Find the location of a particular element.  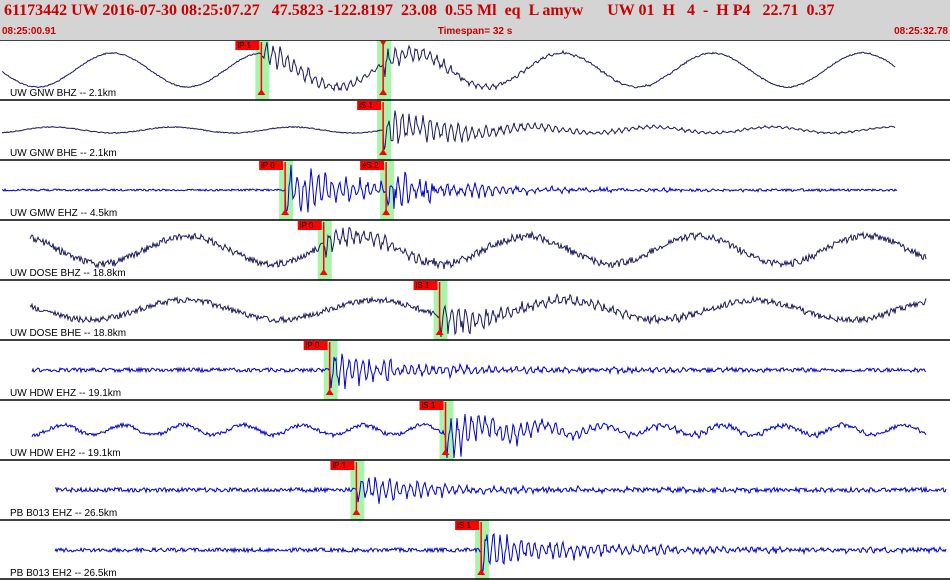

channel-label: UW HDW EH2 -- 19.1km is located at coordinates (65, 453).